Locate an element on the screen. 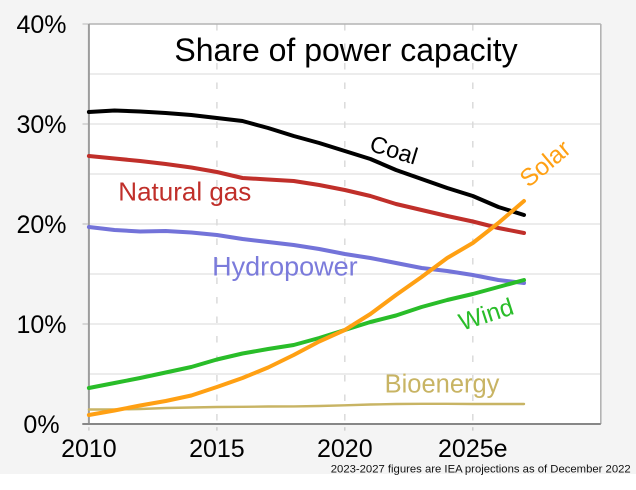 The image size is (636, 490). svg-text: 10% is located at coordinates (41, 325).